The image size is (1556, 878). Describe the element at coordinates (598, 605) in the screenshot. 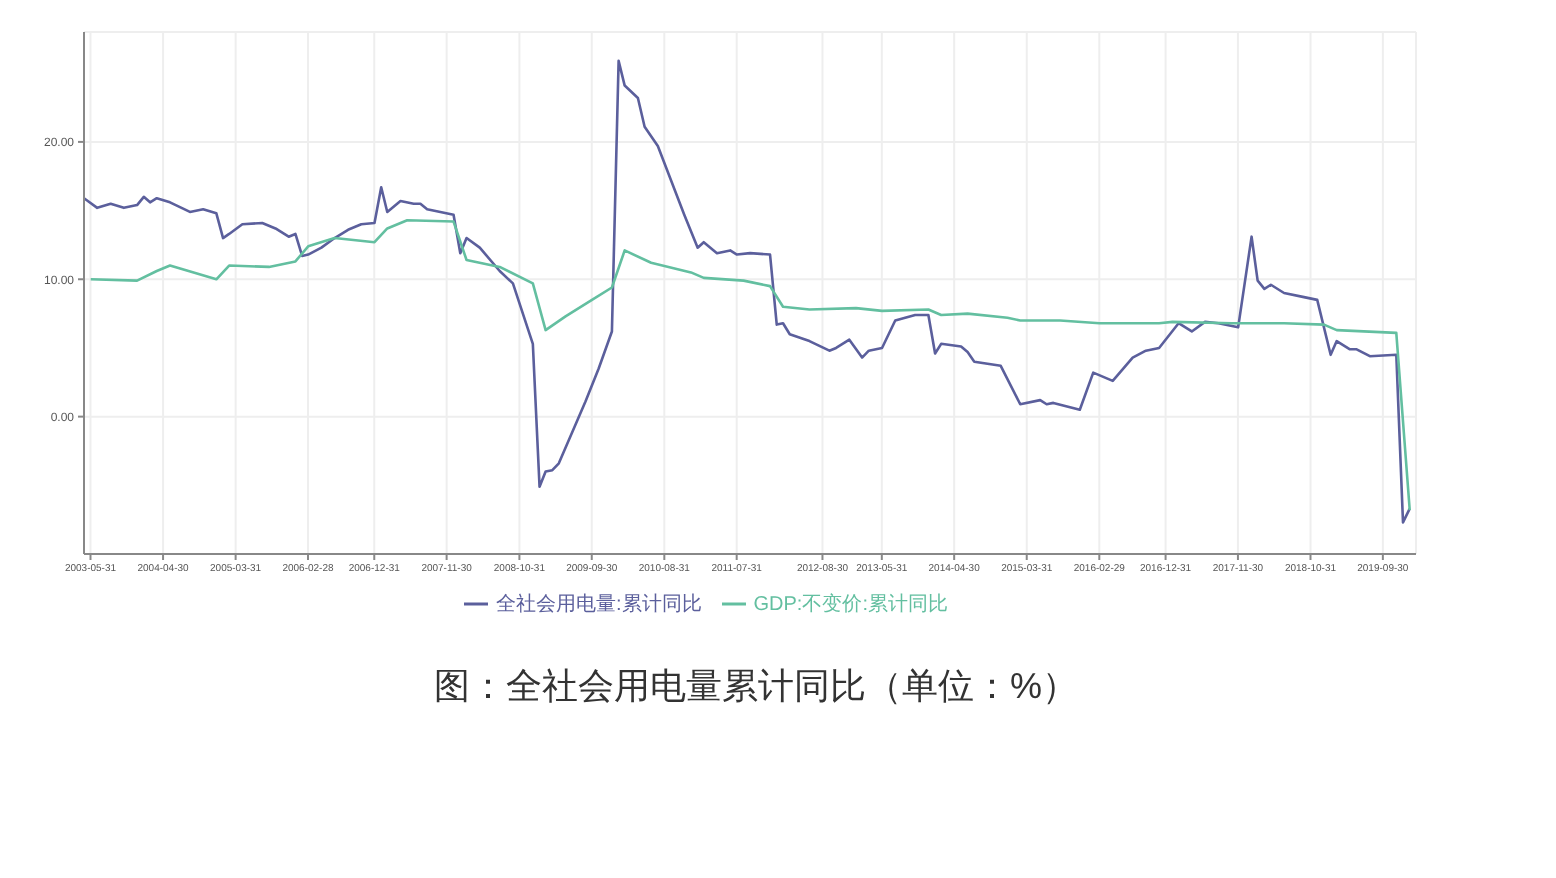

I see `legend-label: 全社会用电量:累计同比` at that location.